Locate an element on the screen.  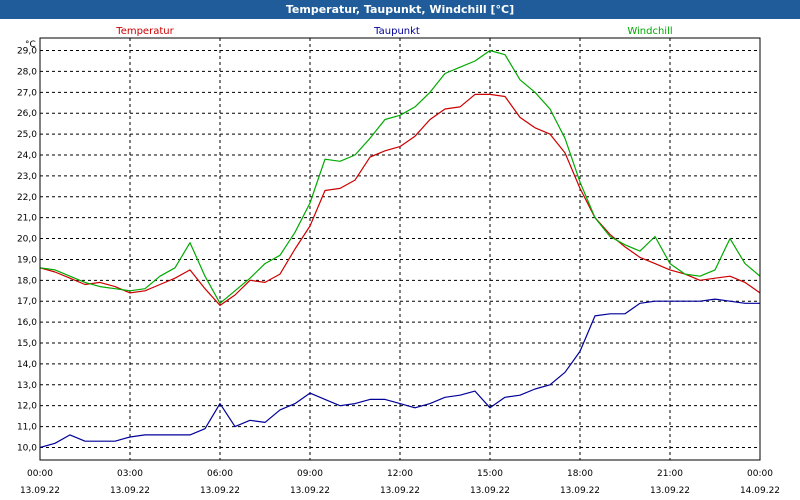
legend-windchill: Windchill is located at coordinates (649, 31).